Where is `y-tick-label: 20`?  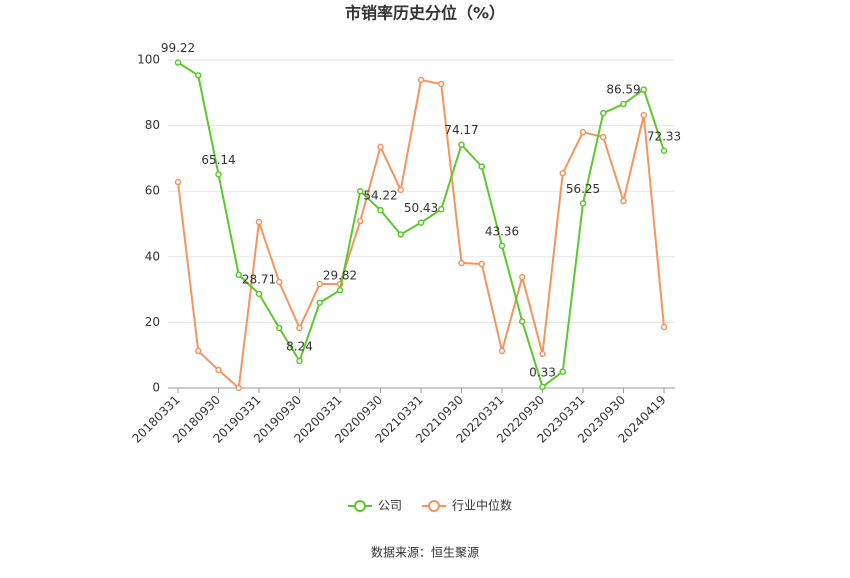
y-tick-label: 20 is located at coordinates (152, 322).